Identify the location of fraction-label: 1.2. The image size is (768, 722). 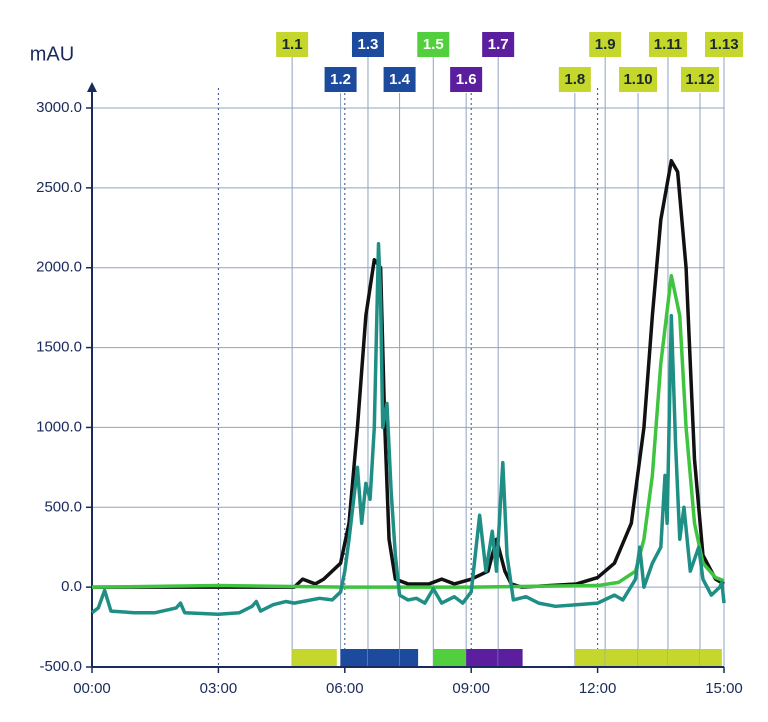
(340, 79).